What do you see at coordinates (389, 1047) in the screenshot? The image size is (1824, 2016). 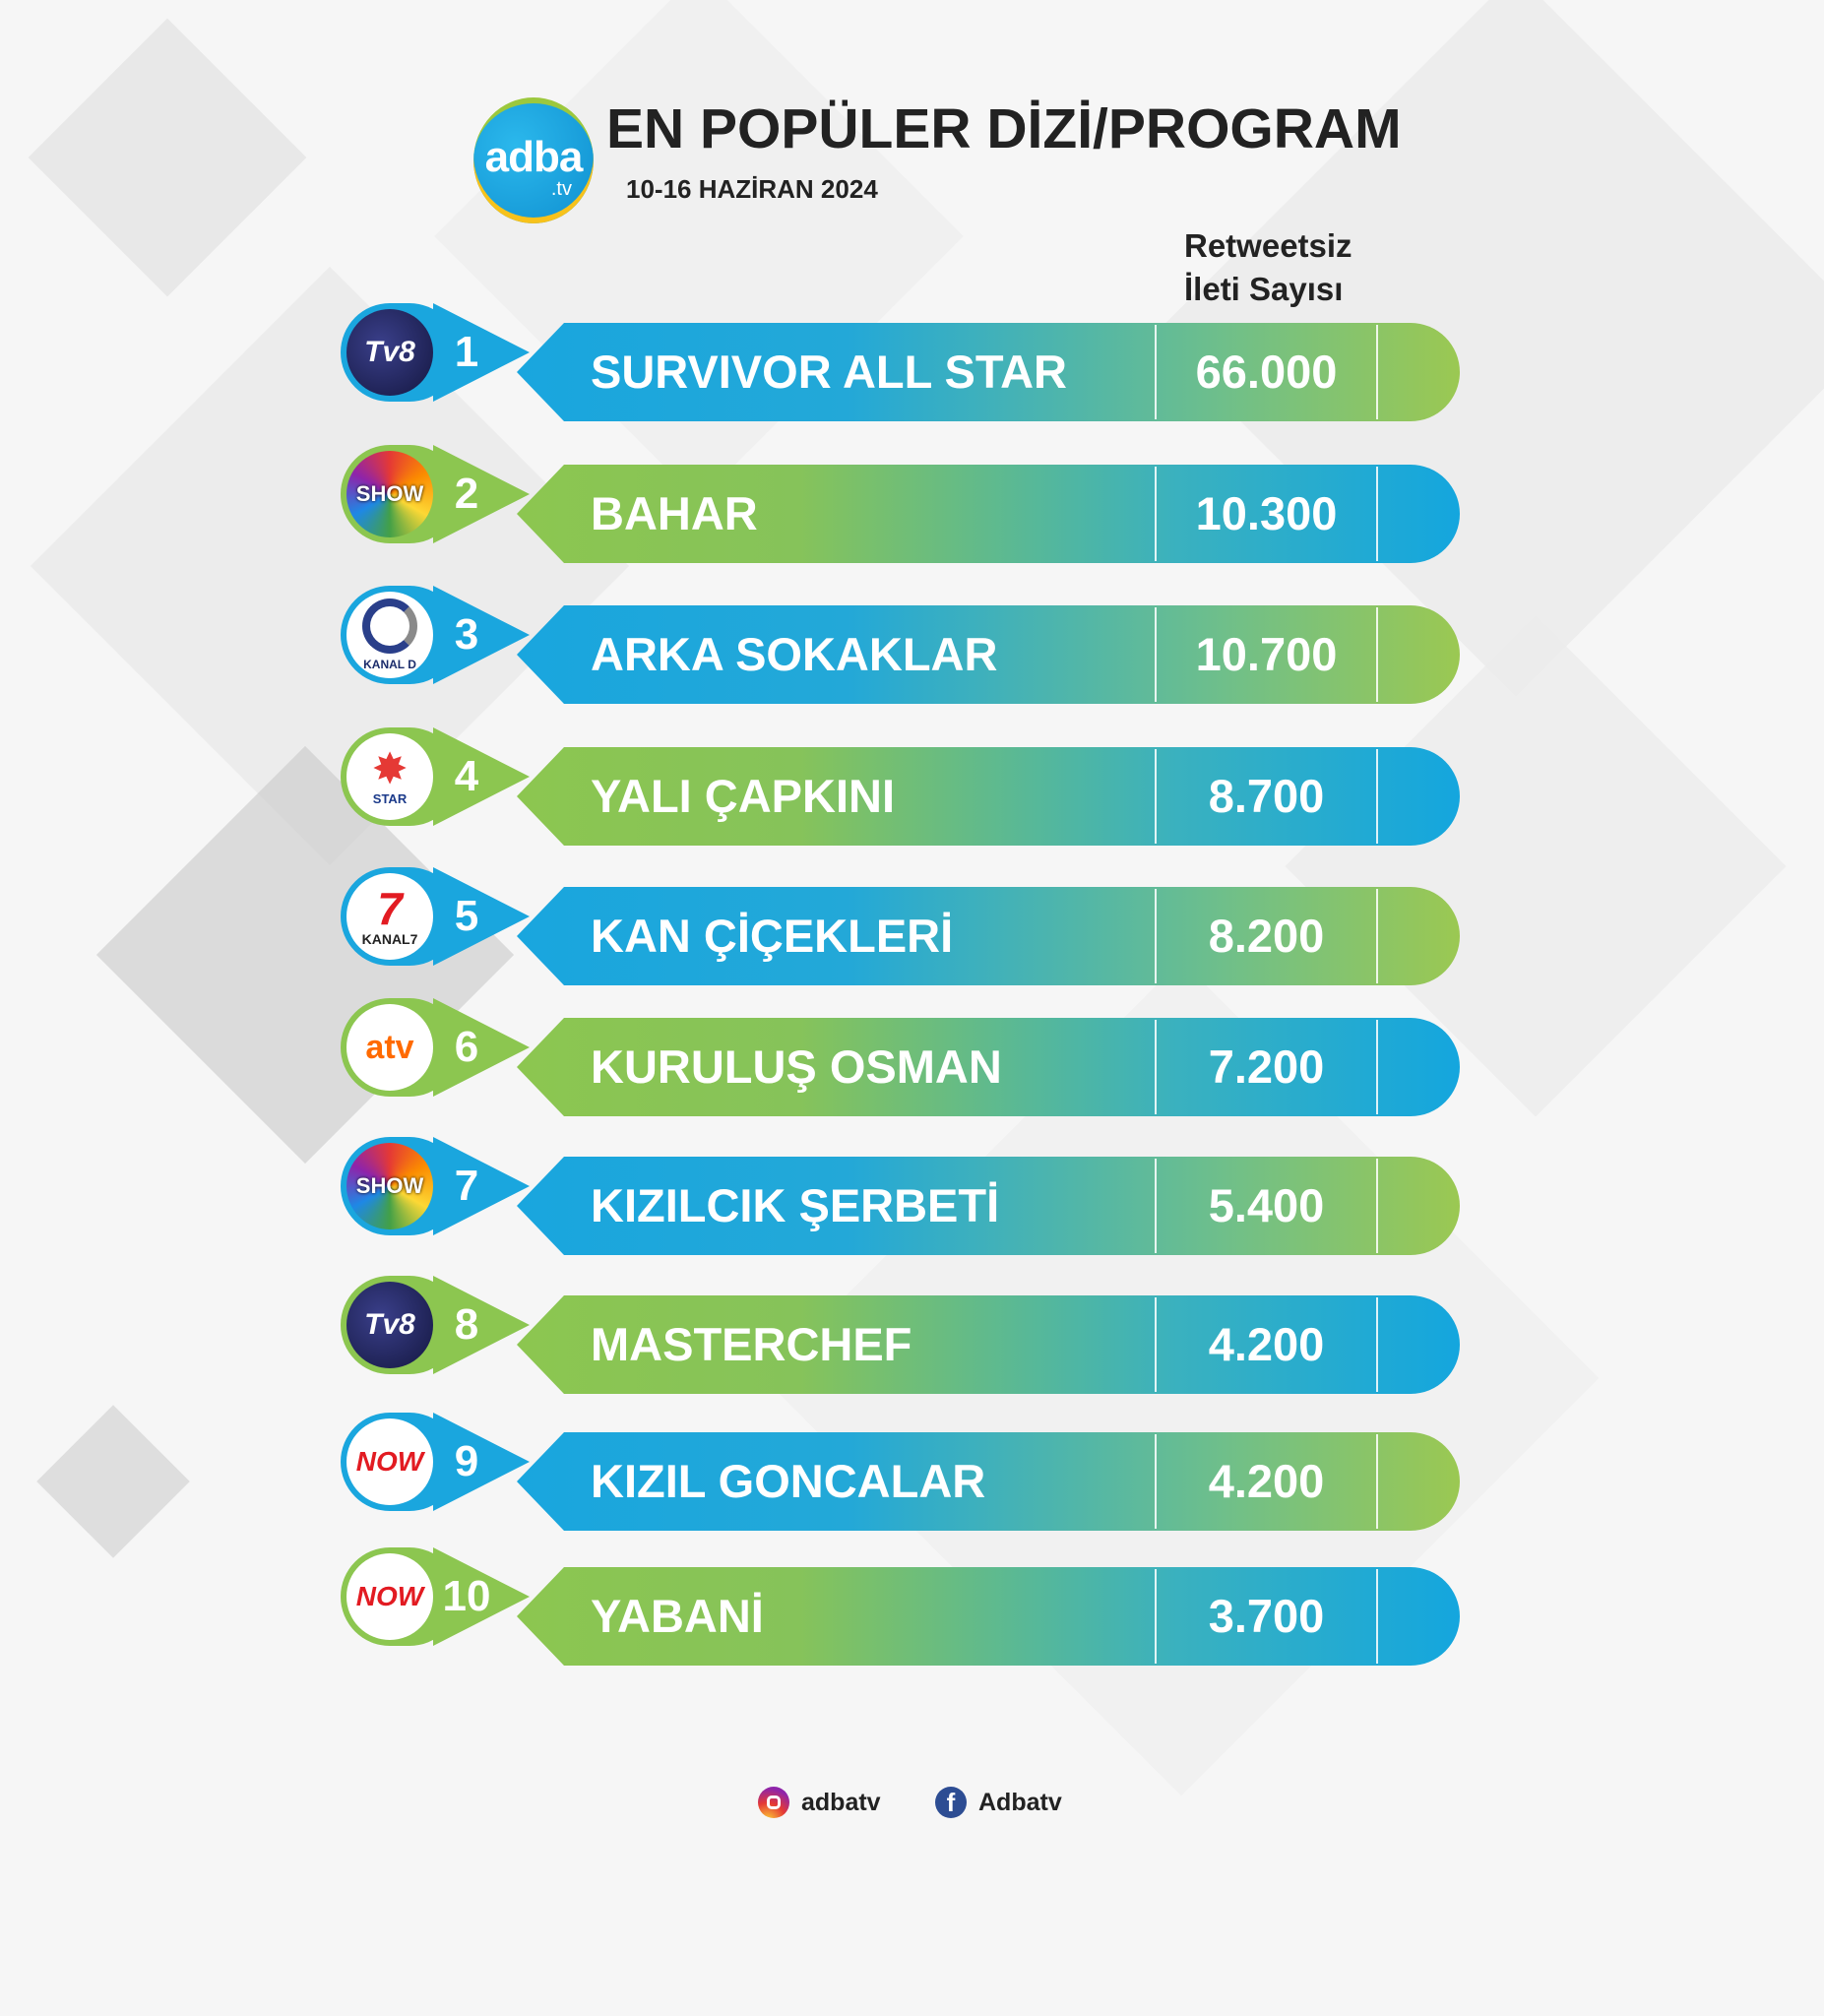 I see `atv-logo-icon: atv` at bounding box center [389, 1047].